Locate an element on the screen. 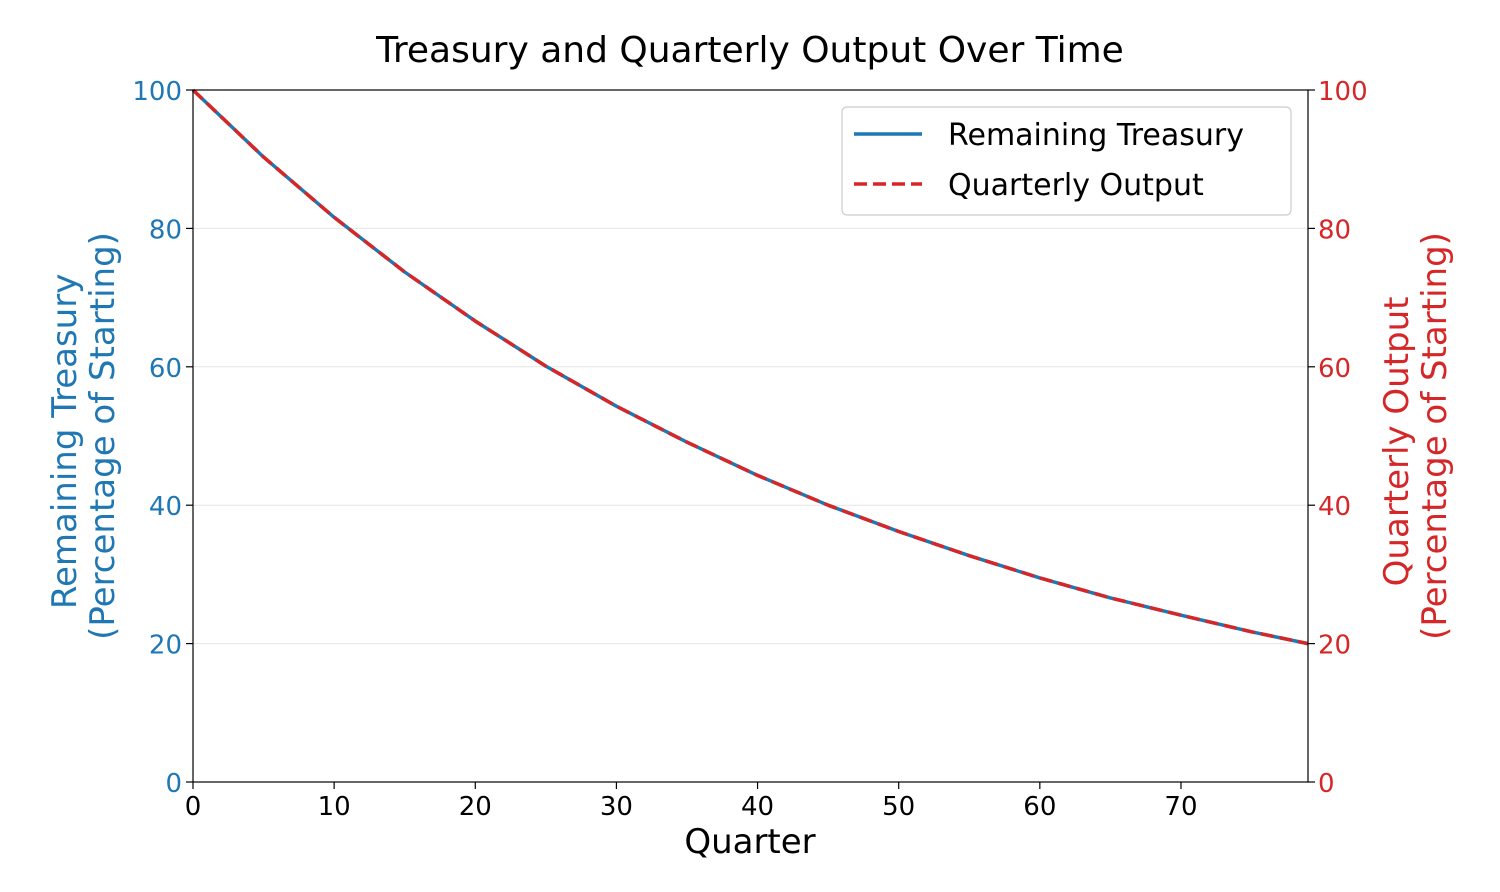  left-y-tick-label: 40 is located at coordinates (165, 507).